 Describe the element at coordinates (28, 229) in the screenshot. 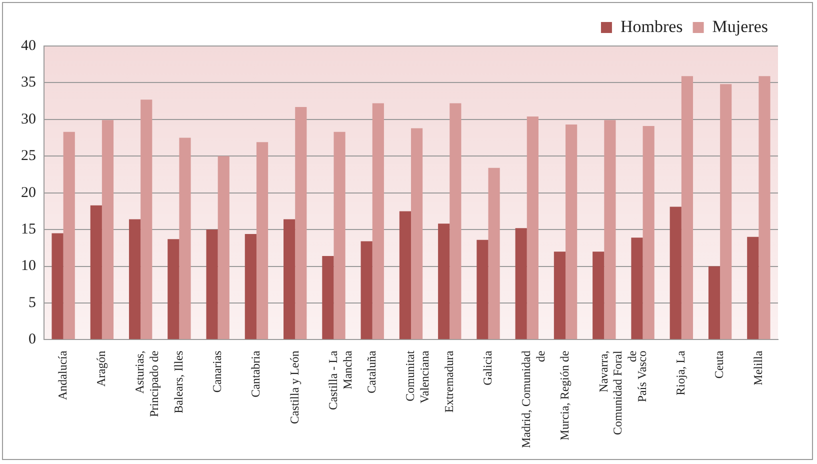

I see `y-tick-label: 15` at that location.